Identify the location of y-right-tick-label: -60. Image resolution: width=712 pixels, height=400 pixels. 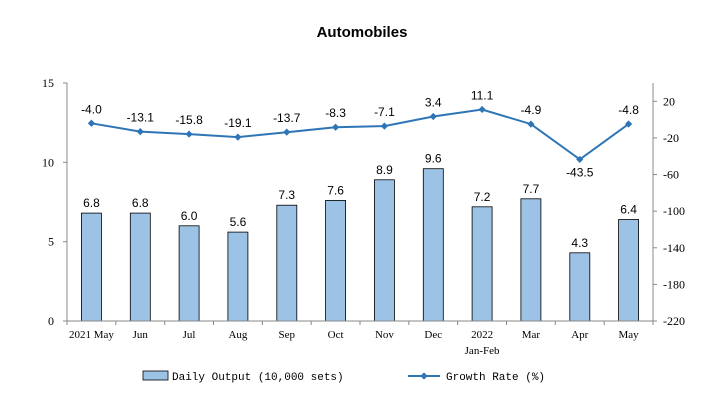
(671, 175).